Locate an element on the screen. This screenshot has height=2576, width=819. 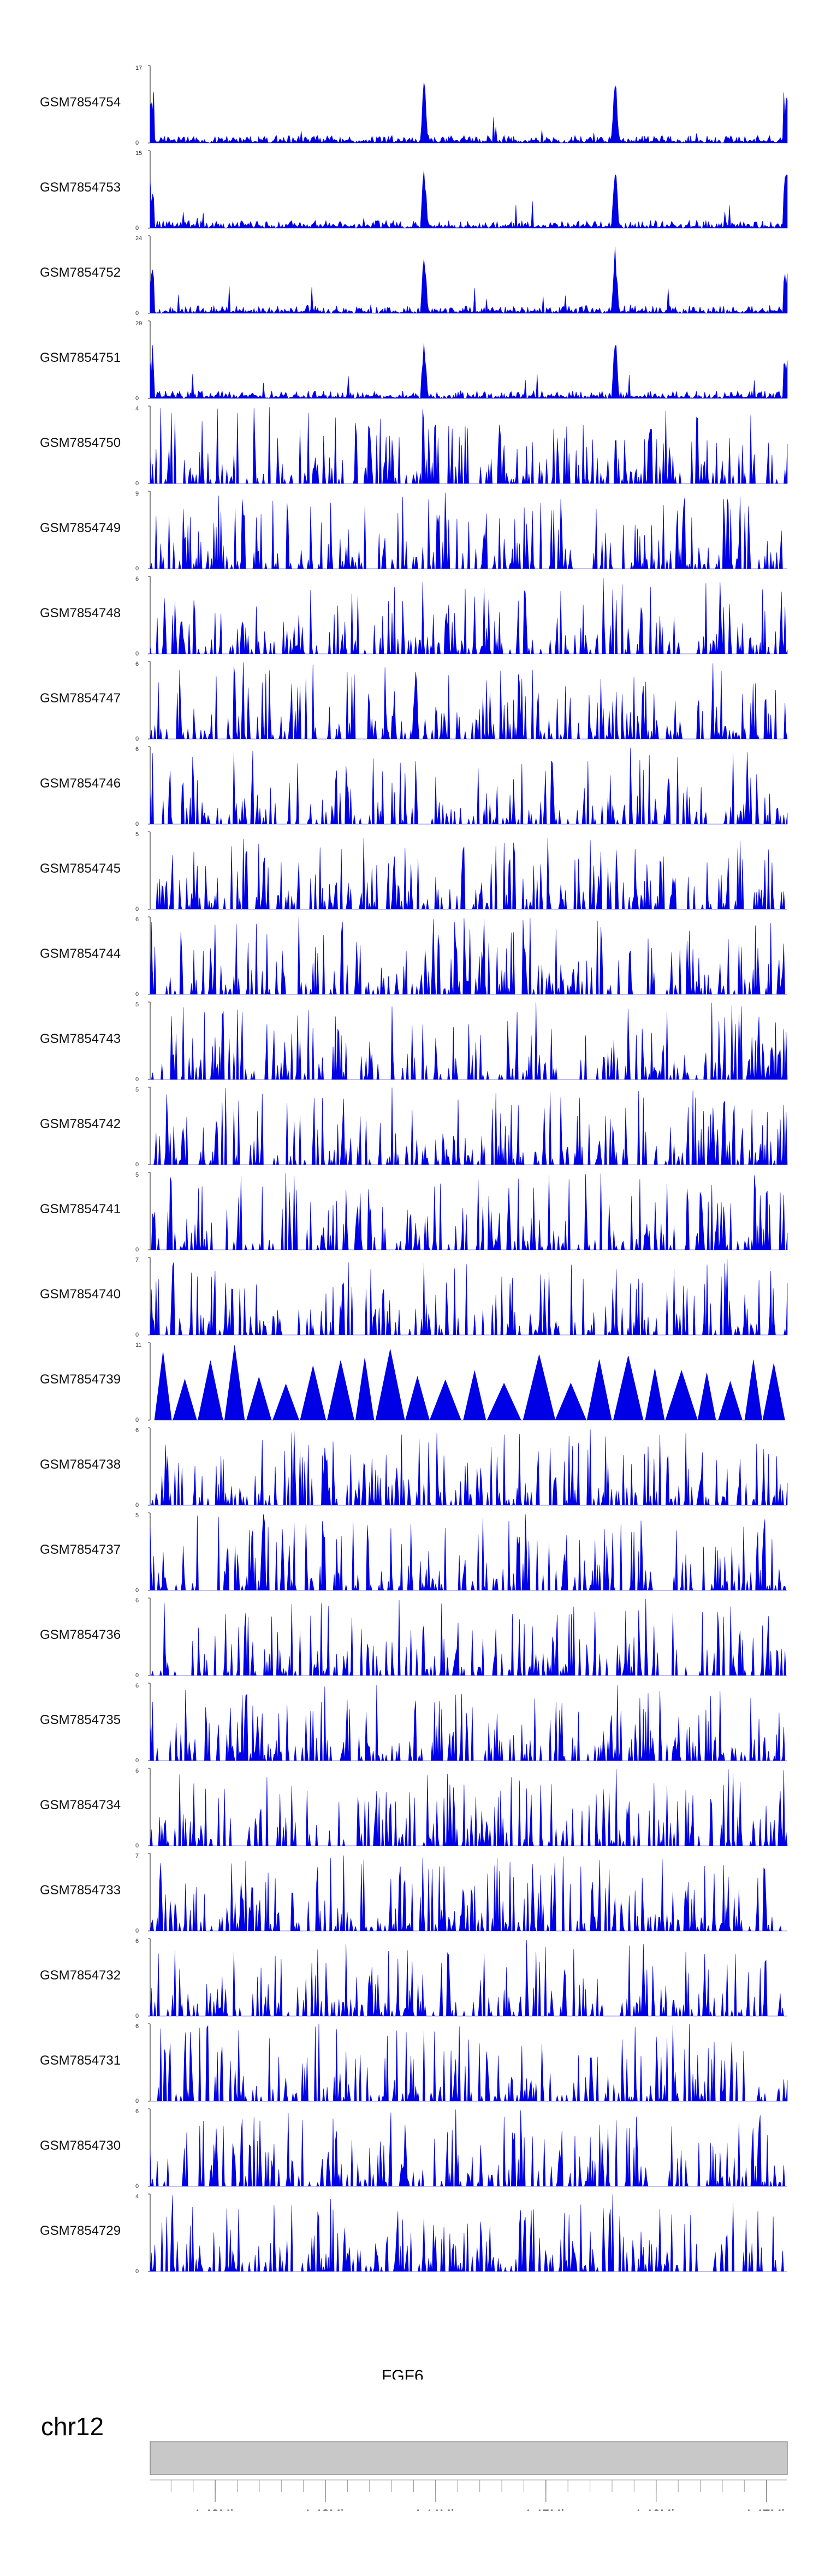
track-label: GSM7854742 is located at coordinates (80, 1124).